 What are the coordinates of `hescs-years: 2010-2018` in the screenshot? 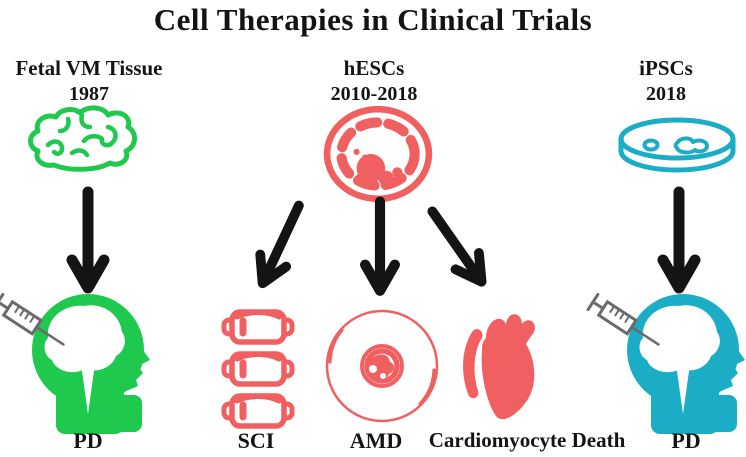 It's located at (374, 93).